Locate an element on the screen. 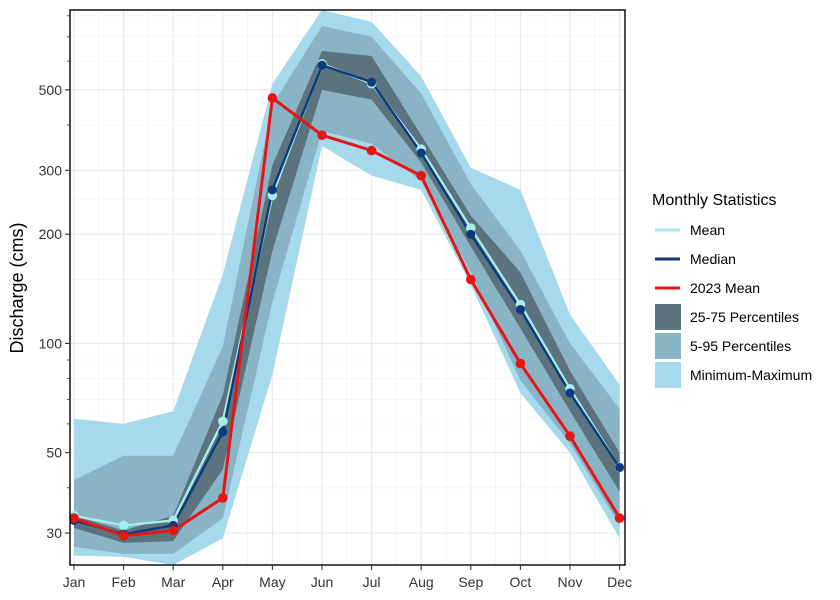 This screenshot has width=840, height=600. x-tick-label: Nov is located at coordinates (570, 582).